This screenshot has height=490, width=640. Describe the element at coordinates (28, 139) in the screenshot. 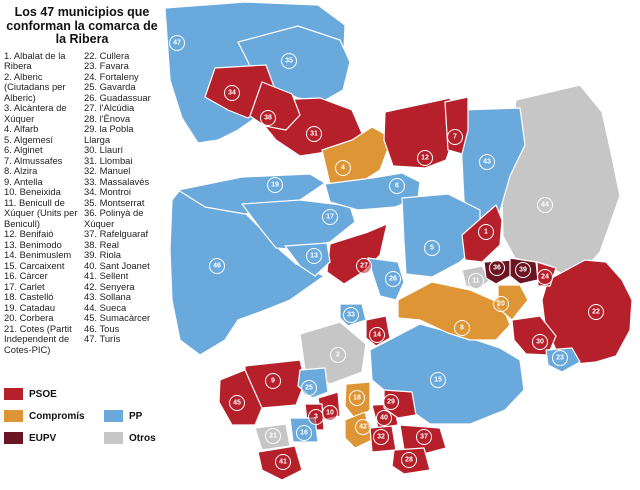

I see `municipality-list-item: 5. Algemesí` at that location.